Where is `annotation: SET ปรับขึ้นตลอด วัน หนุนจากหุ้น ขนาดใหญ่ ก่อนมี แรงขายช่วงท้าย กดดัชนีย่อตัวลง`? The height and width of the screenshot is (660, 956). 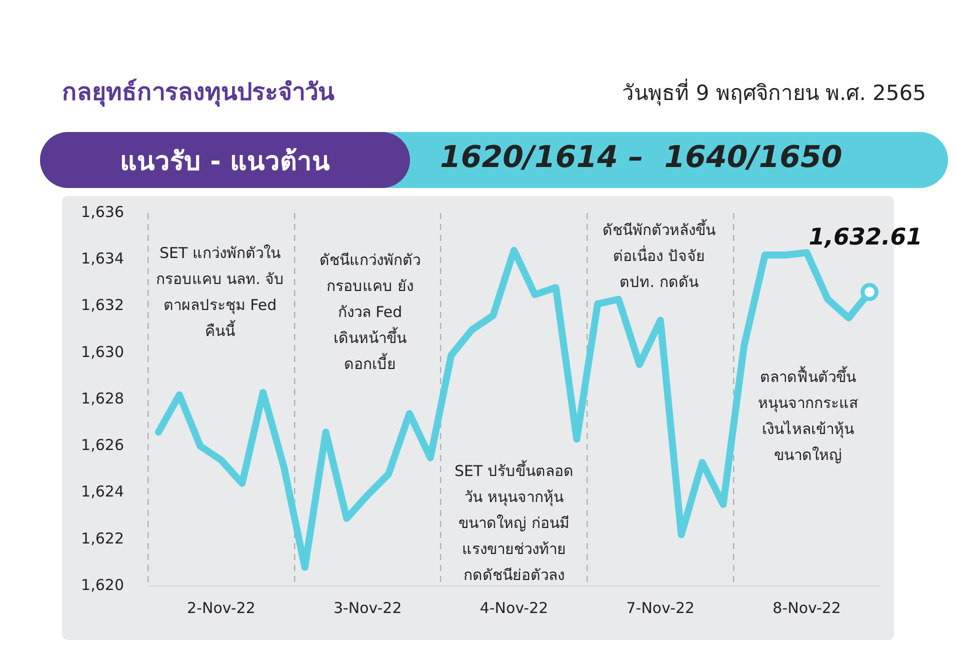
annotation: SET ปรับขึ้นตลอด วัน หนุนจากหุ้น ขนาดใหญ่ ก่อนมี แรงขายช่วงท้าย กดดัชนีย่อตัวลง is located at coordinates (514, 522).